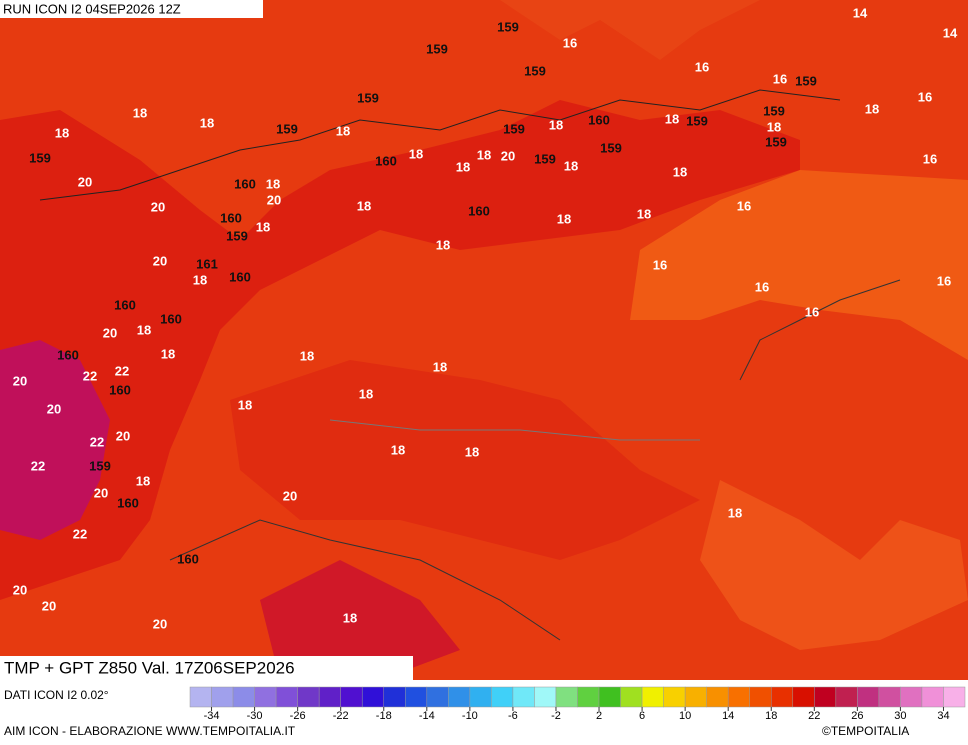 Image resolution: width=968 pixels, height=745 pixels. I want to click on run-label: RUN ICON I2 04SEP2026 12Z, so click(92, 8).